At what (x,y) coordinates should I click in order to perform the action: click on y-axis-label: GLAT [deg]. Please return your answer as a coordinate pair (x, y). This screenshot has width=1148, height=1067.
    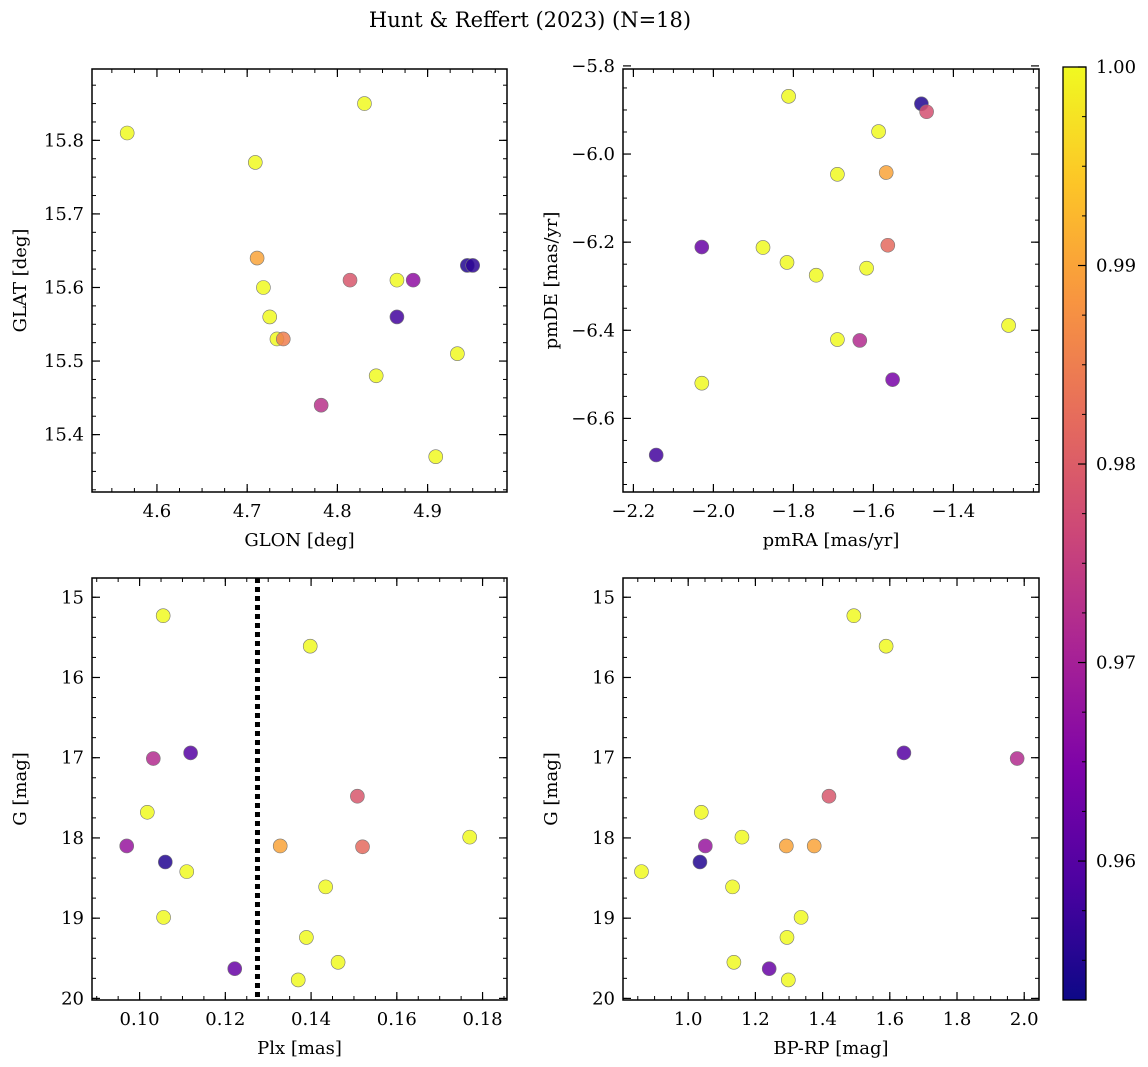
    Looking at the image, I should click on (20, 281).